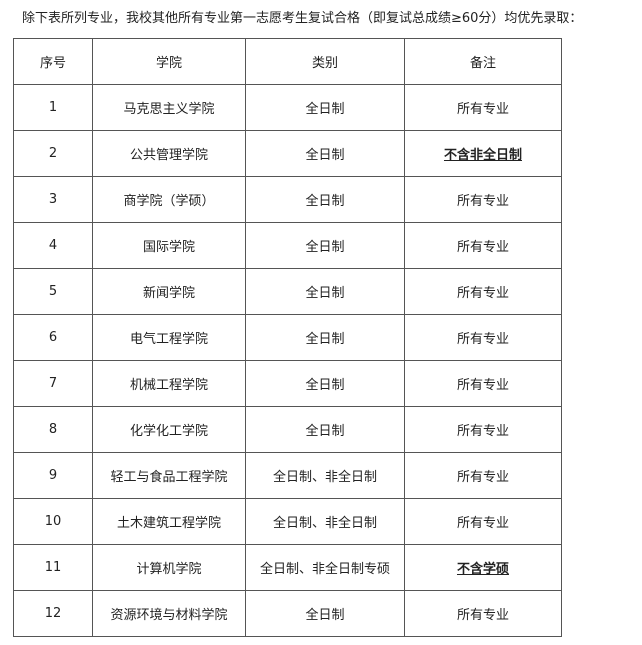 The image size is (642, 645). What do you see at coordinates (483, 567) in the screenshot?
I see `table-cell: 不含学硕` at bounding box center [483, 567].